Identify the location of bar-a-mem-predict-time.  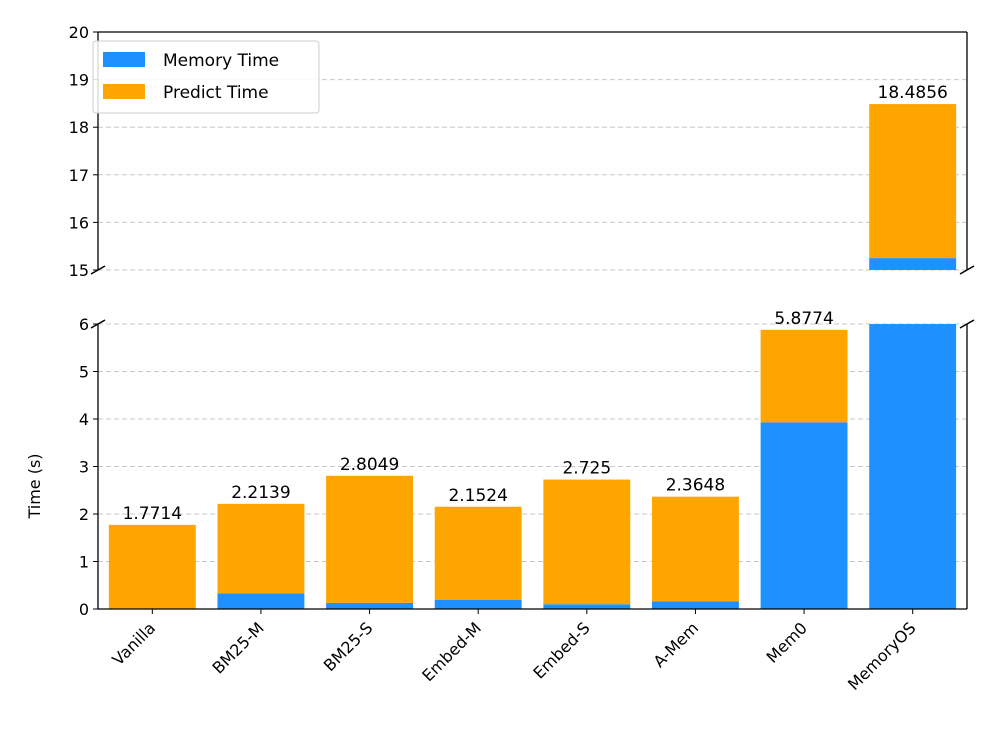
(695, 549).